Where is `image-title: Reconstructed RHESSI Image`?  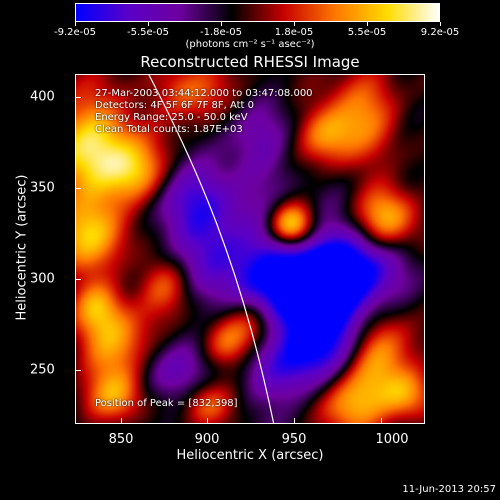 image-title: Reconstructed RHESSI Image is located at coordinates (250, 62).